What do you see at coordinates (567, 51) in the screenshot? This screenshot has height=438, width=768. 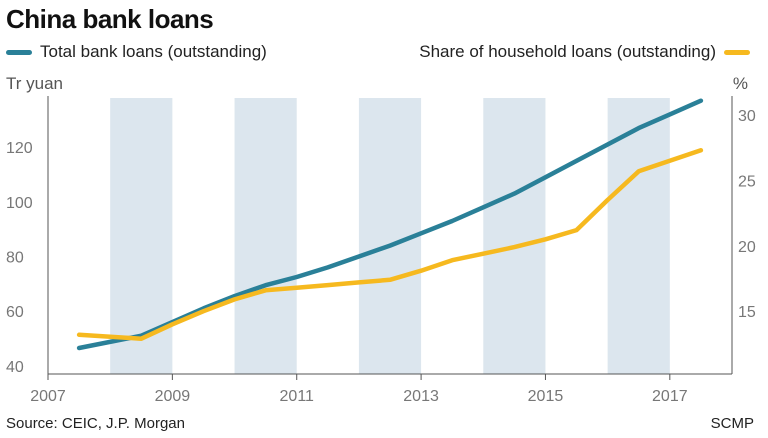 I see `legend-label-household: Share of household loans (outstanding)` at bounding box center [567, 51].